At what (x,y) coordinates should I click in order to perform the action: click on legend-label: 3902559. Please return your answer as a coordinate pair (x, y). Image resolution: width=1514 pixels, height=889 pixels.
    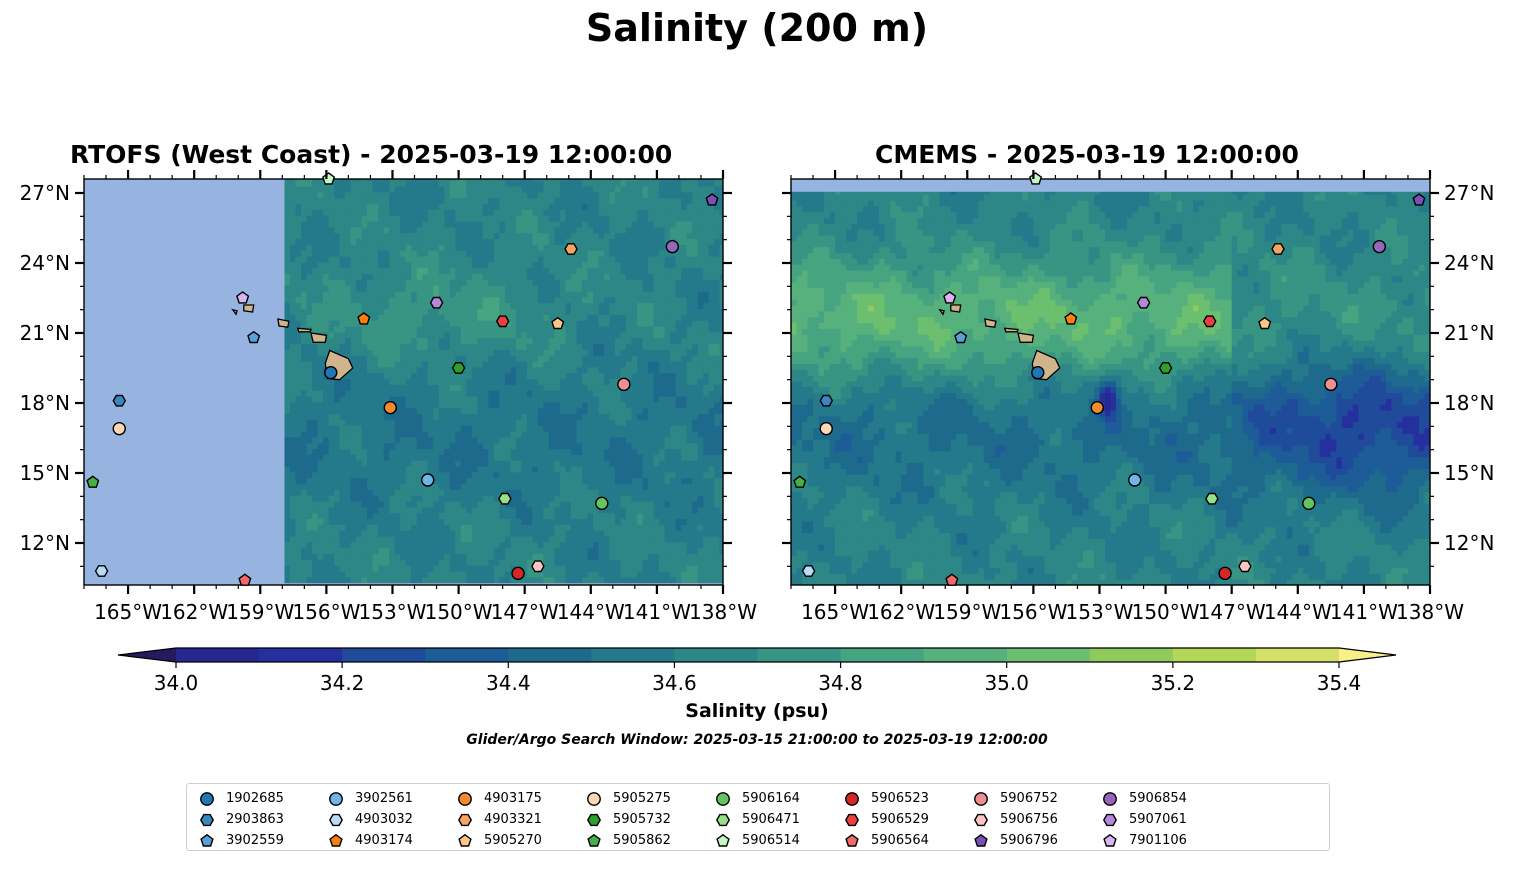
    Looking at the image, I should click on (255, 840).